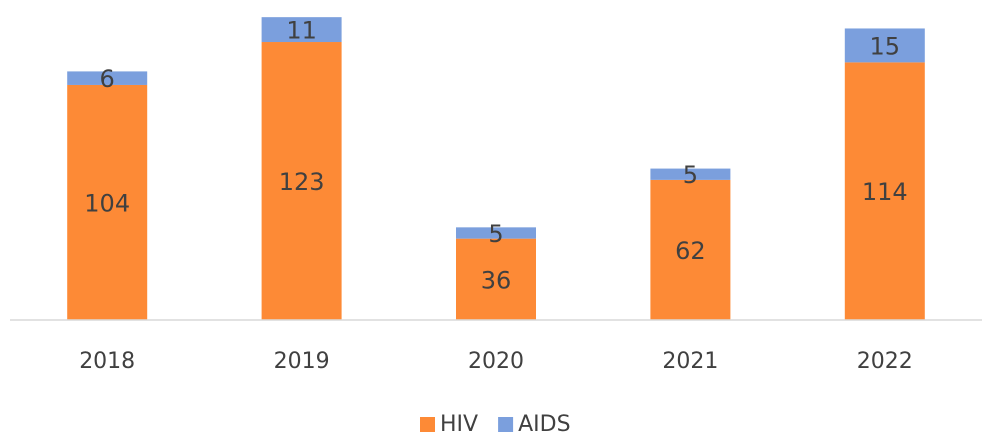 This screenshot has height=433, width=992. What do you see at coordinates (690, 361) in the screenshot?
I see `x-tick-label: 2021` at bounding box center [690, 361].